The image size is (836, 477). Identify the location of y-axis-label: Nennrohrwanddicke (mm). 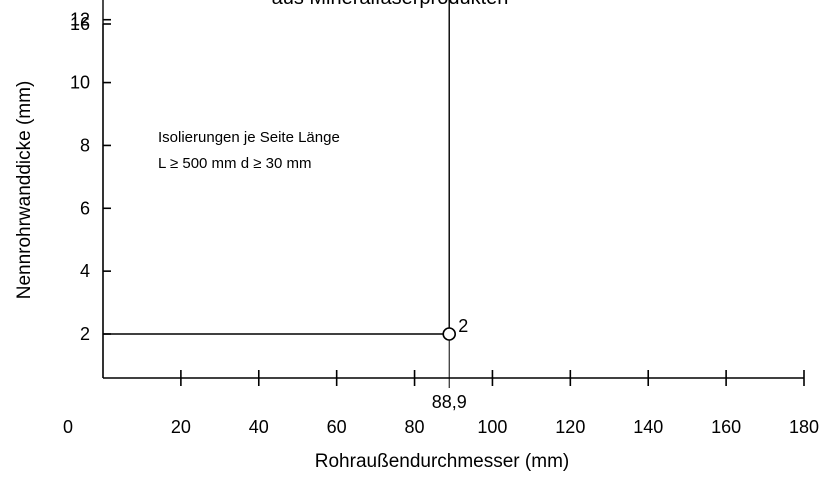
(24, 190).